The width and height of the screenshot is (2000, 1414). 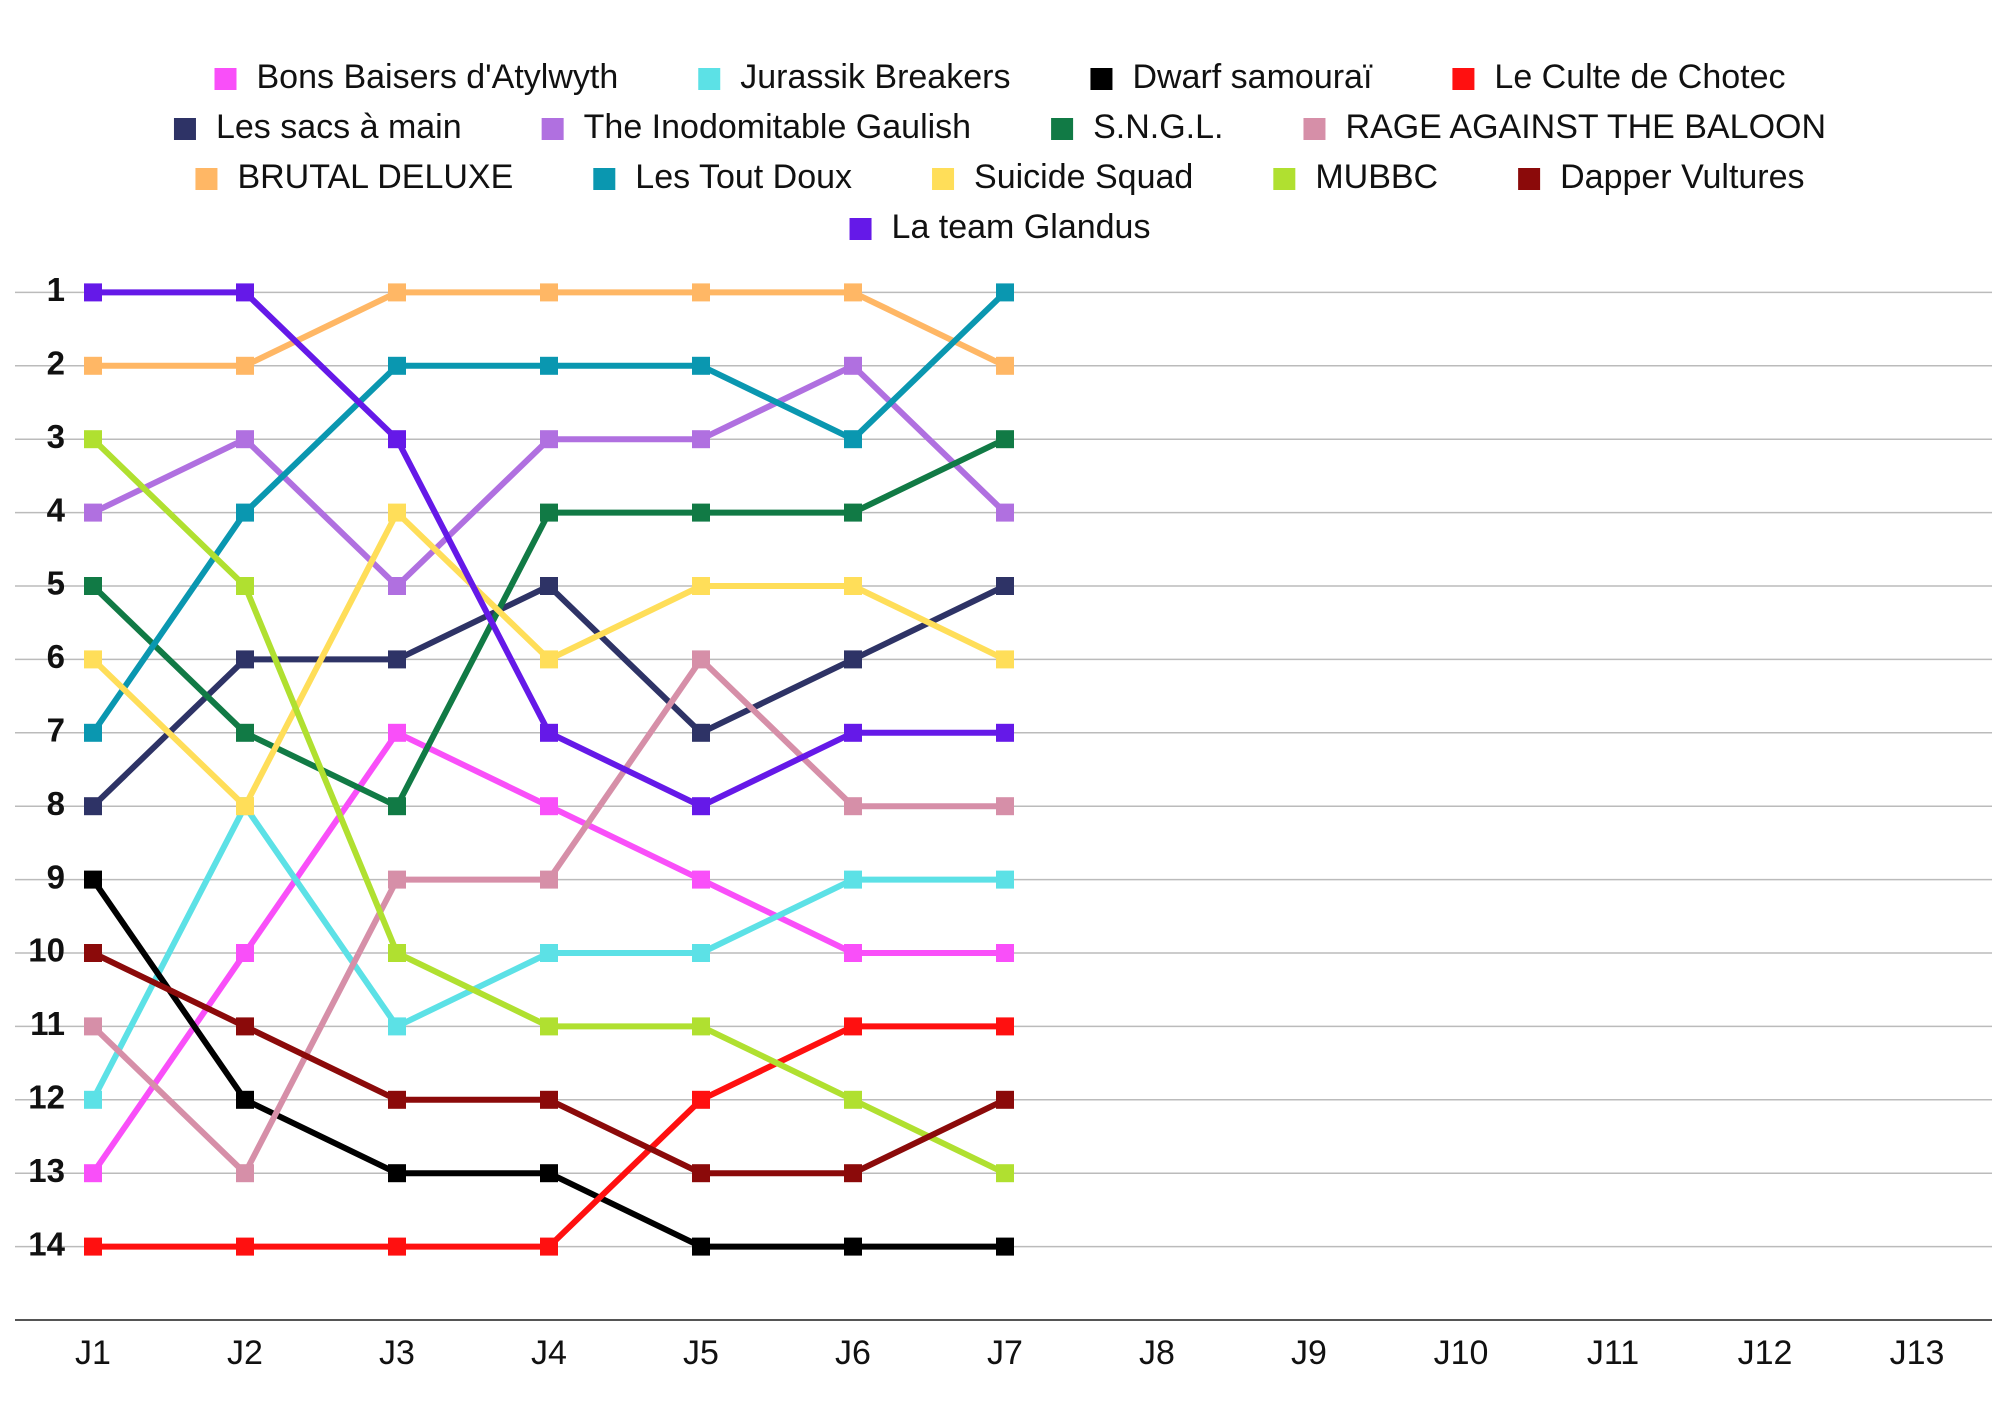 I want to click on y-tick-label: 1, so click(x=56, y=289).